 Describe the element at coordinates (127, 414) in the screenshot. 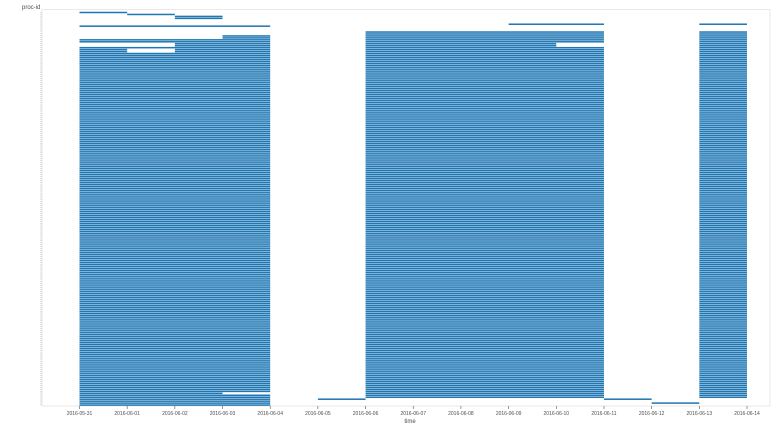

I see `x-tick-label: 2016-06-01` at that location.